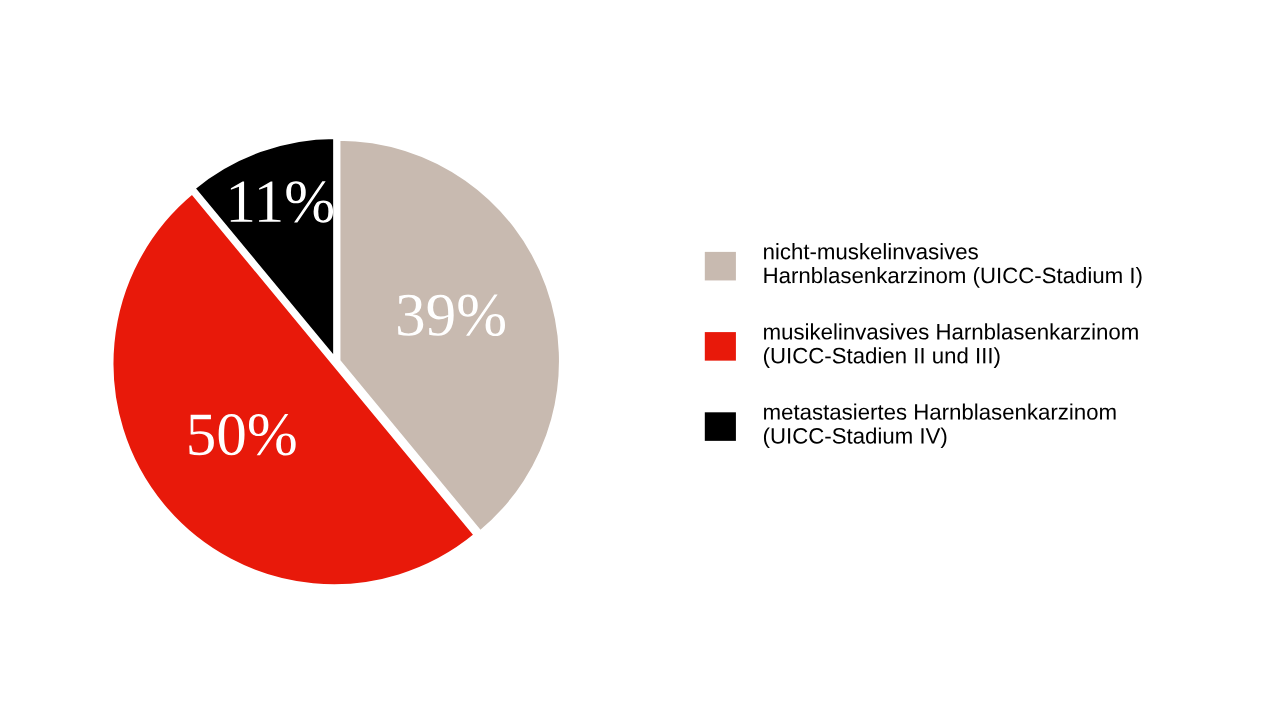 The image size is (1280, 720). Describe the element at coordinates (939, 426) in the screenshot. I see `legend-label: metastasiertes Harnblasenkarzinom (UICC-Stadium IV)` at that location.